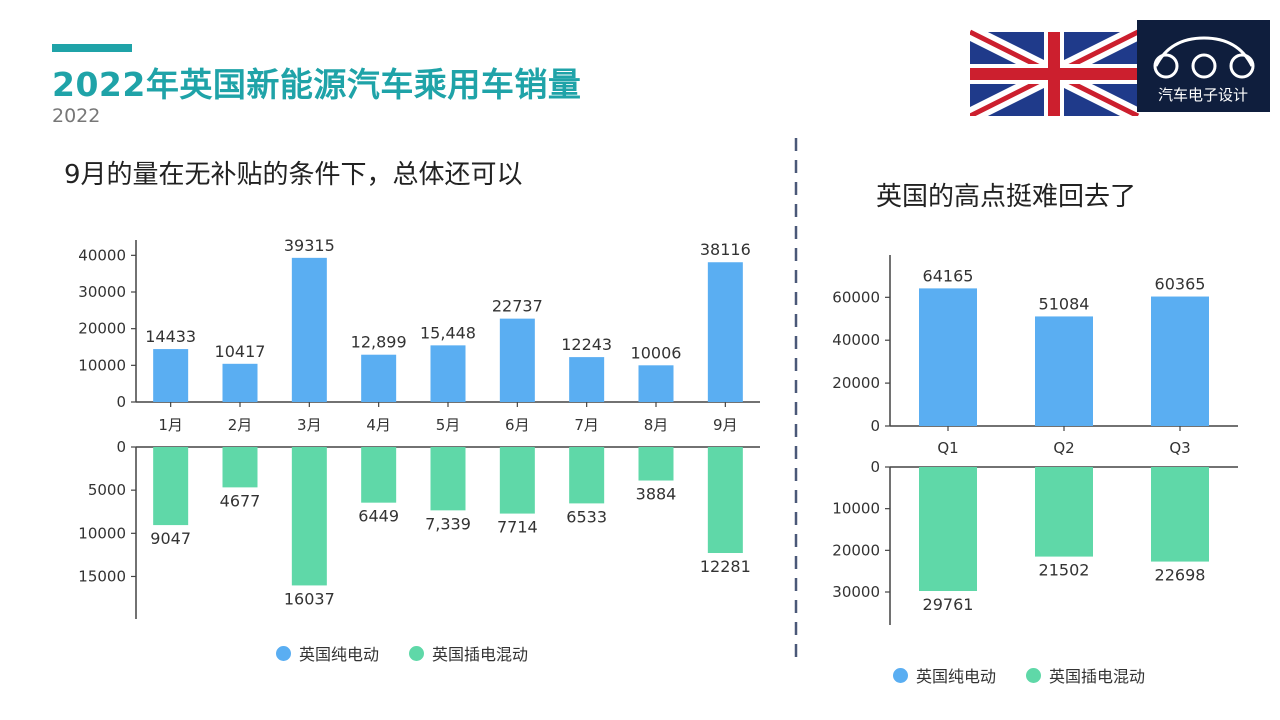  What do you see at coordinates (725, 425) in the screenshot?
I see `x-category-label: 9月` at bounding box center [725, 425].